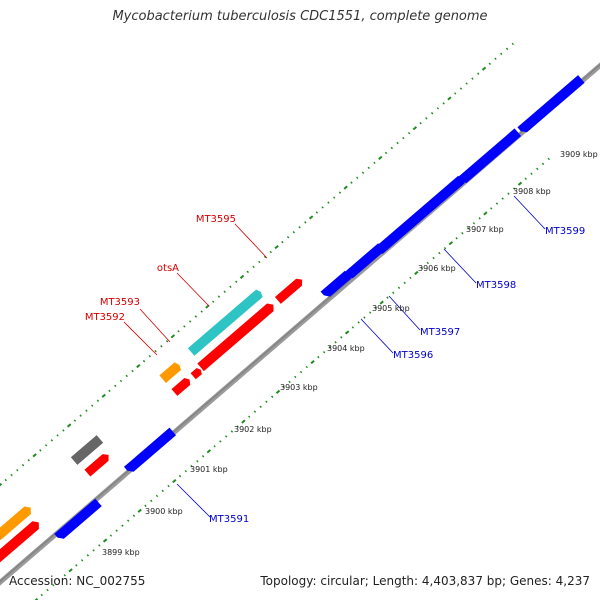  I want to click on gene-orange-left, so click(17, 522).